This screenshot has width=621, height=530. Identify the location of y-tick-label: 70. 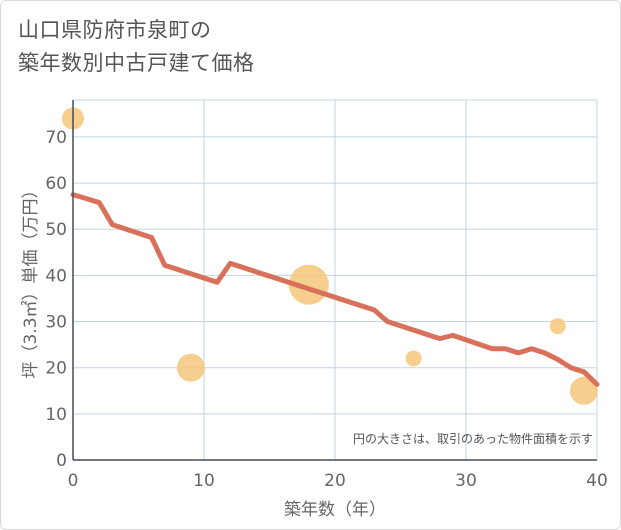
(56, 138).